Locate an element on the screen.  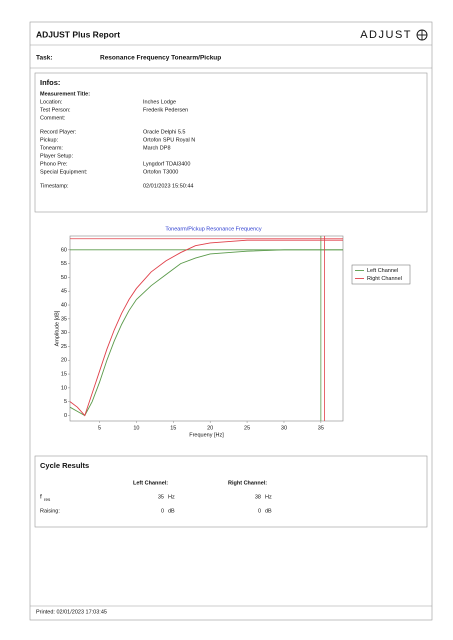
right-header: Right Channel: is located at coordinates (247, 483).